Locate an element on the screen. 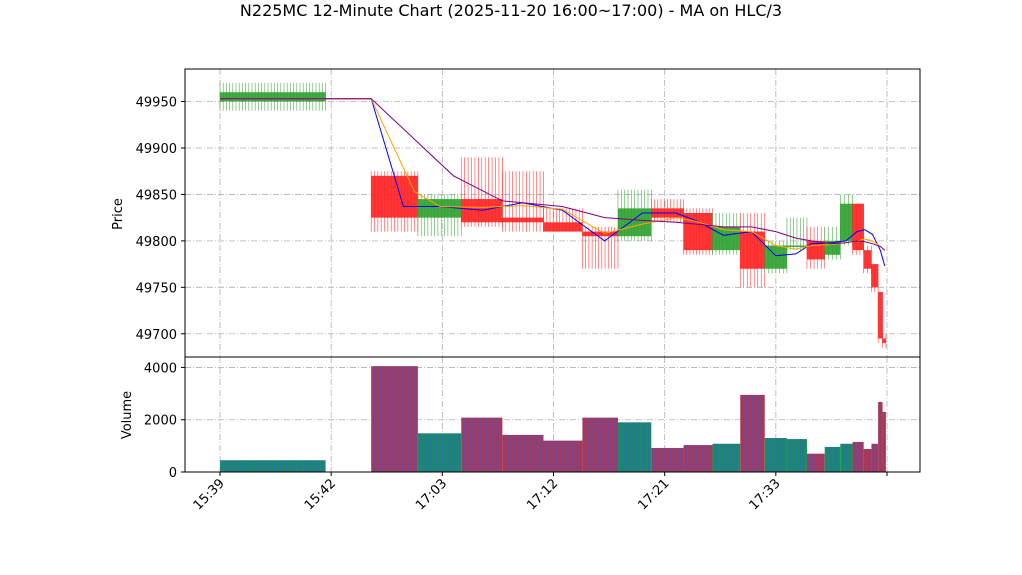  volume-axis-label: Volume is located at coordinates (127, 415).